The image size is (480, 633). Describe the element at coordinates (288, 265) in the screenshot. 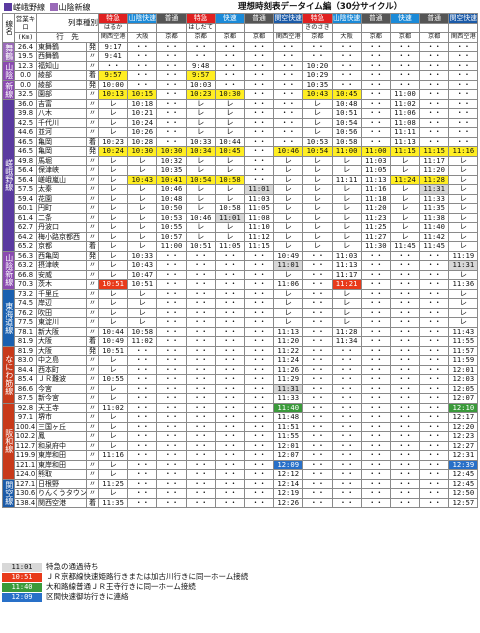

I see `time-cell: 11:01` at that location.